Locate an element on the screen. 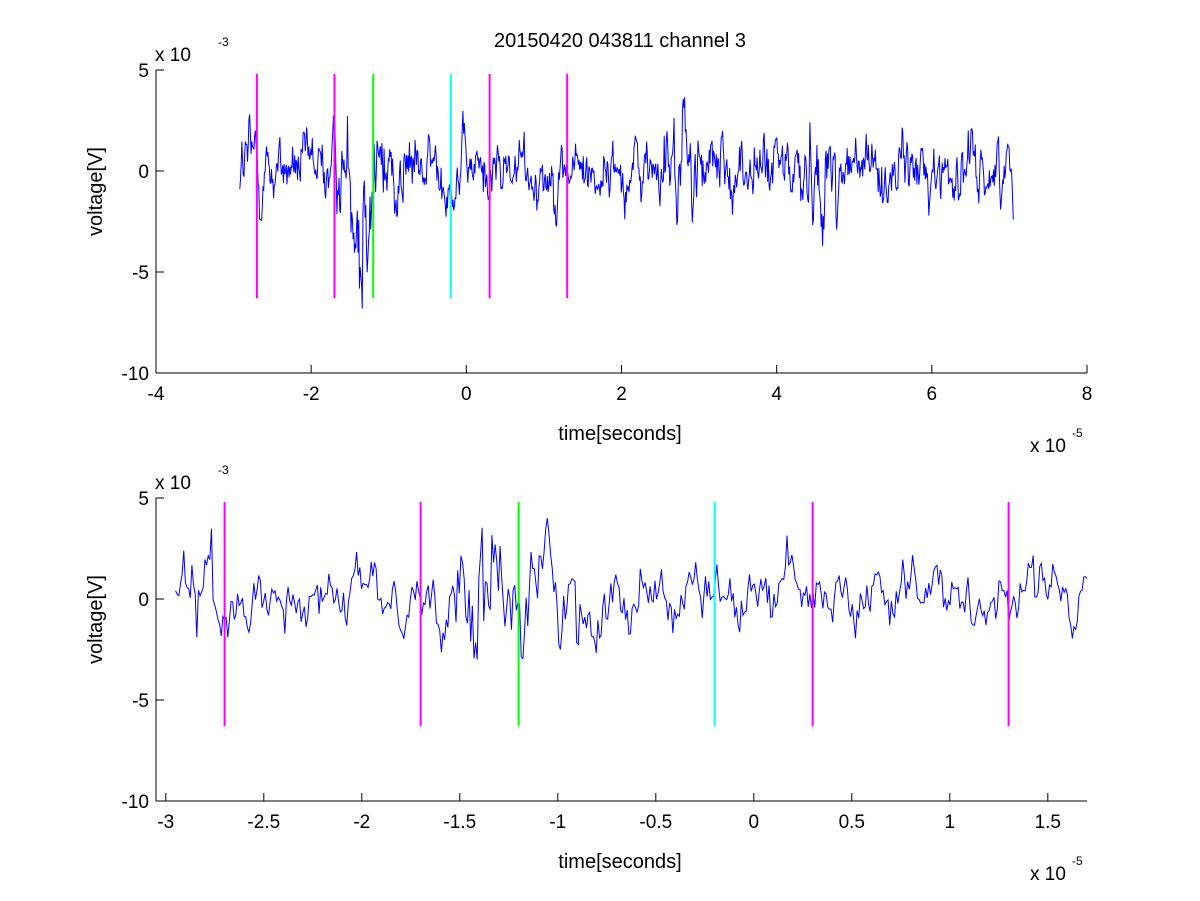 This screenshot has height=901, width=1200. x-tick-label: -0.5 is located at coordinates (655, 822).